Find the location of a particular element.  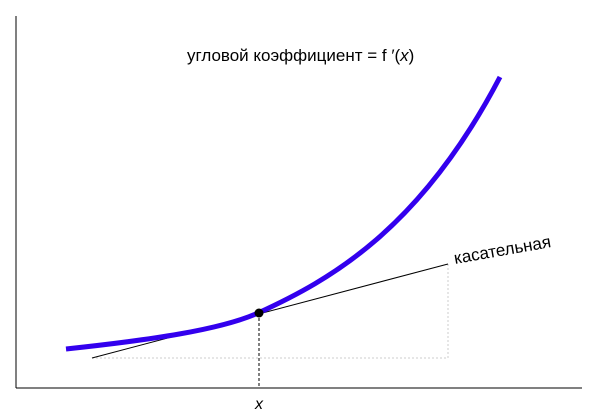

tangent-label: касательная is located at coordinates (502, 250).